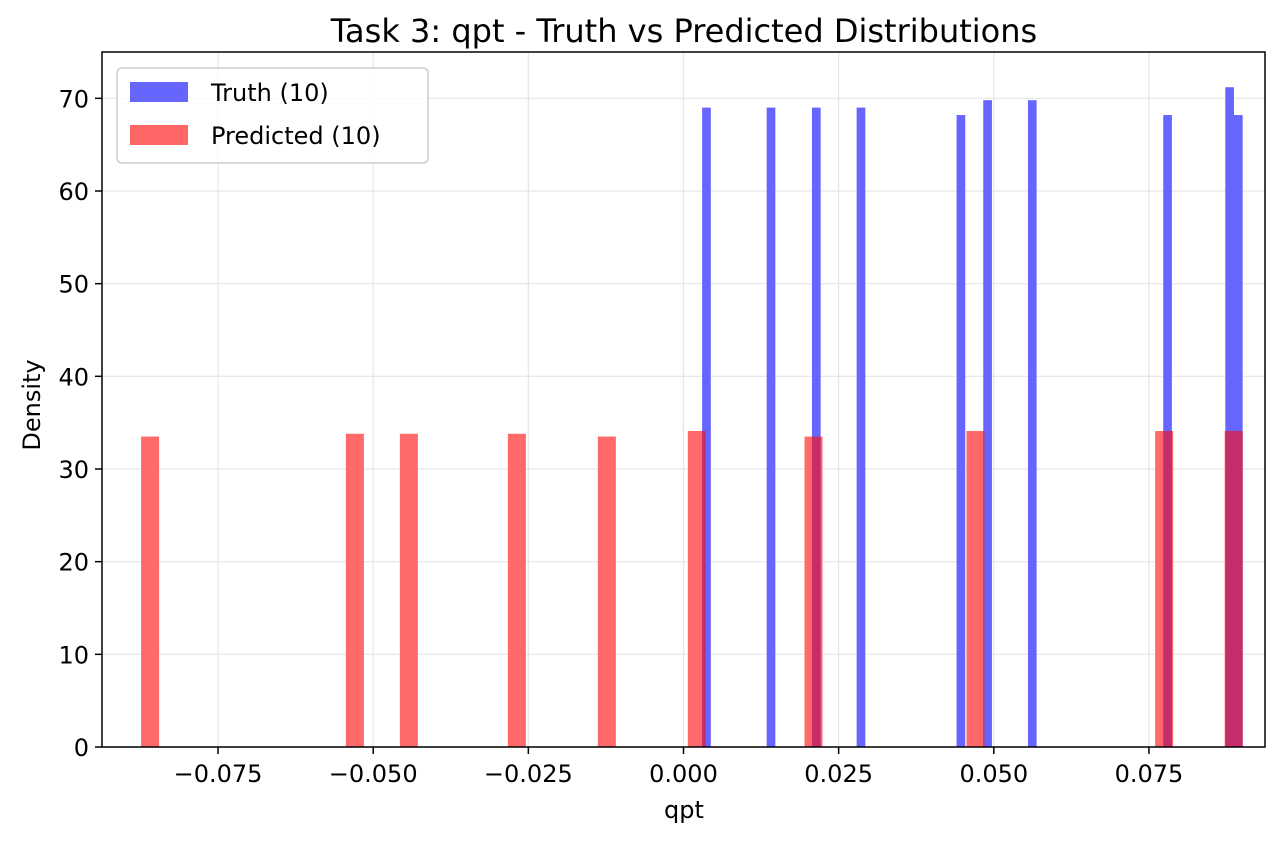 Image resolution: width=1280 pixels, height=841 pixels. What do you see at coordinates (73, 99) in the screenshot?
I see `y-tick-label: 70` at bounding box center [73, 99].